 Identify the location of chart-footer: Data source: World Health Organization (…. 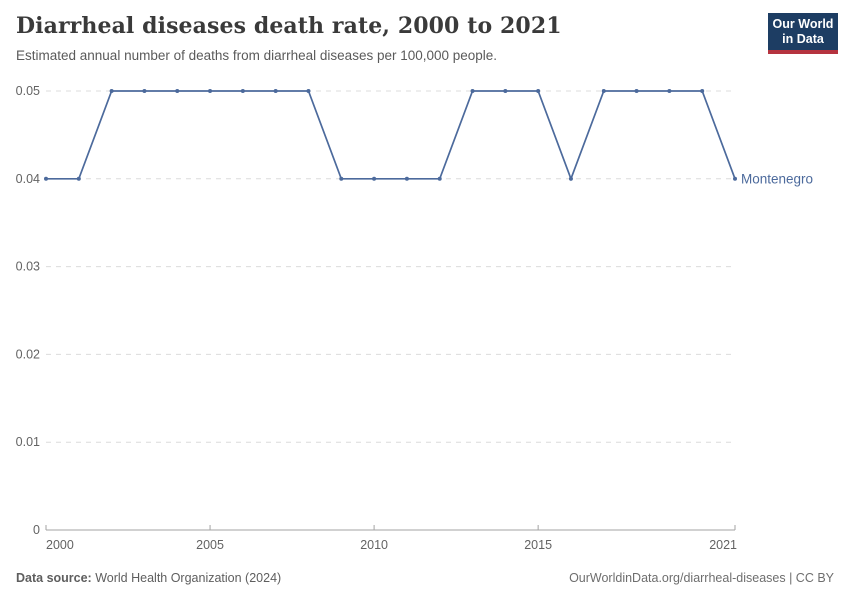
(425, 578).